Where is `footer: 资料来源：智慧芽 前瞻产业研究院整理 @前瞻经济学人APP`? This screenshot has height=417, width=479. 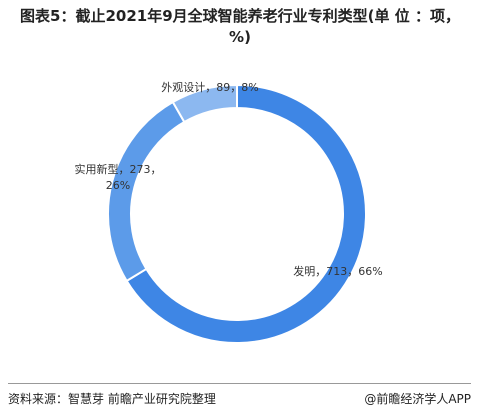
footer: 资料来源：智慧芽 前瞻产业研究院整理 @前瞻经济学人APP is located at coordinates (239, 395).